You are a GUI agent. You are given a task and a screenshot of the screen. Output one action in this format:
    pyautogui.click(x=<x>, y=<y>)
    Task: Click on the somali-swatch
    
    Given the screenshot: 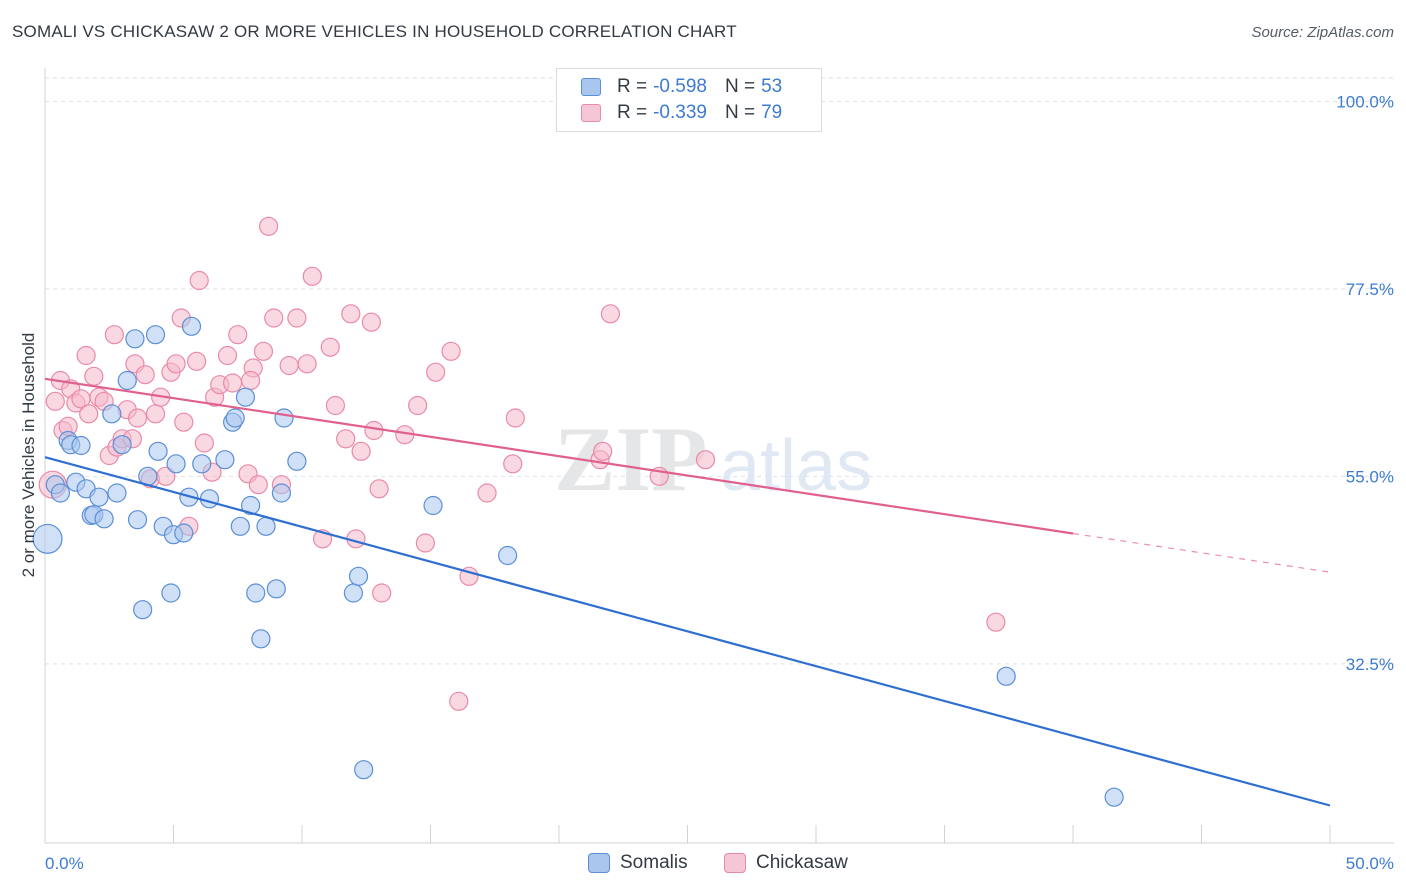 What is the action you would take?
    pyautogui.click(x=591, y=87)
    